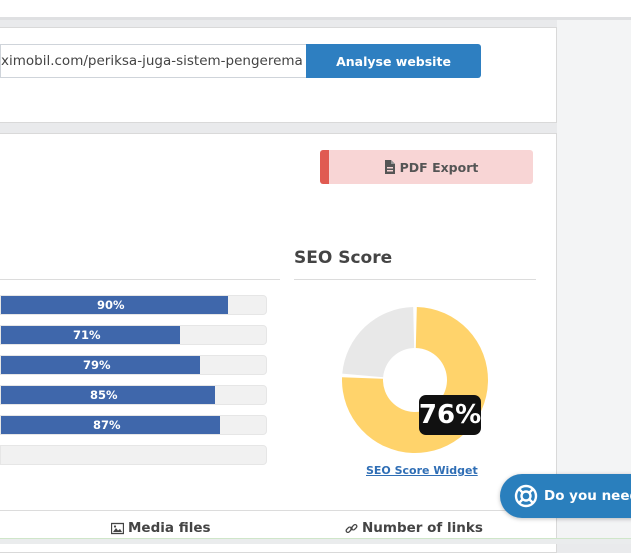 This screenshot has height=553, width=631. What do you see at coordinates (87, 335) in the screenshot?
I see `score-bar-label: 71%` at bounding box center [87, 335].